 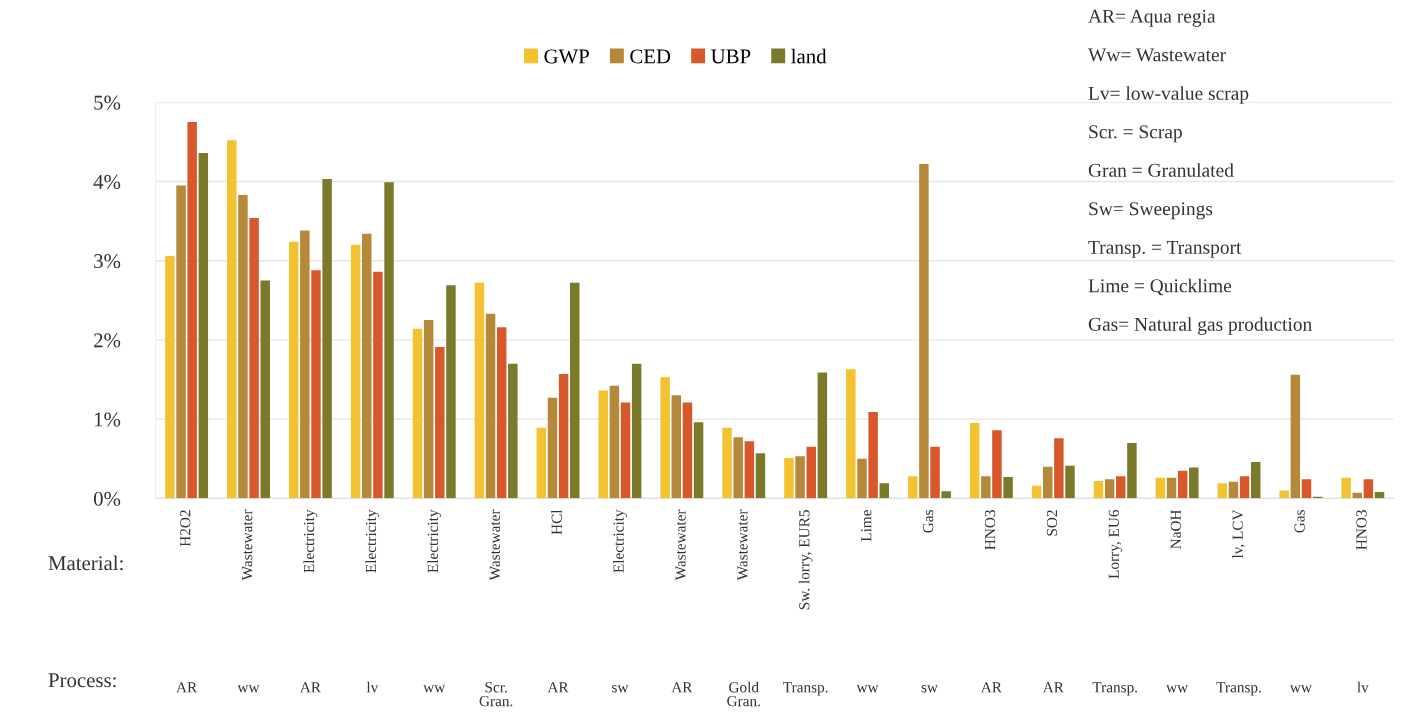 I want to click on legend-label: GWP, so click(x=566, y=56).